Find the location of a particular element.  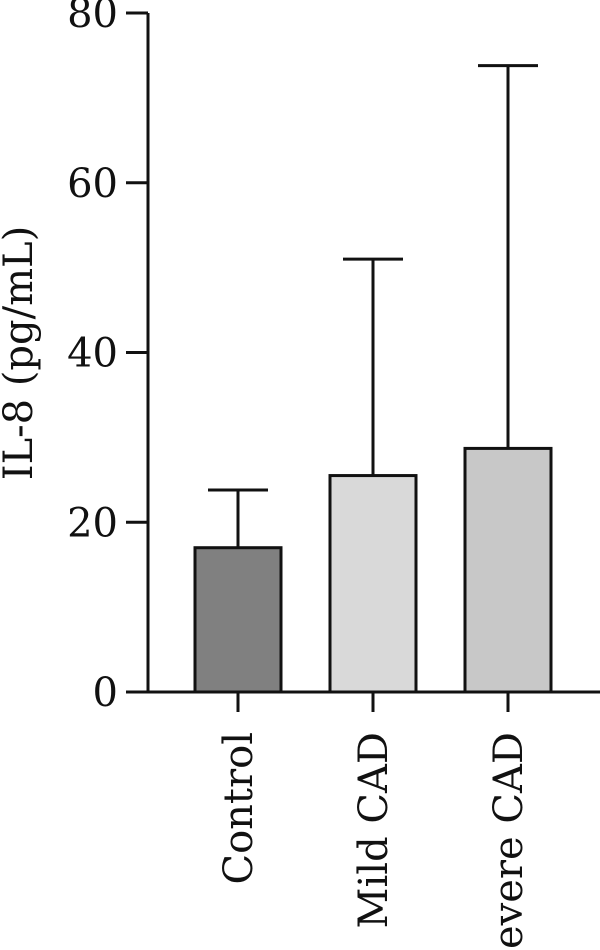

y-tick-label-80: 80 is located at coordinates (92, 18).